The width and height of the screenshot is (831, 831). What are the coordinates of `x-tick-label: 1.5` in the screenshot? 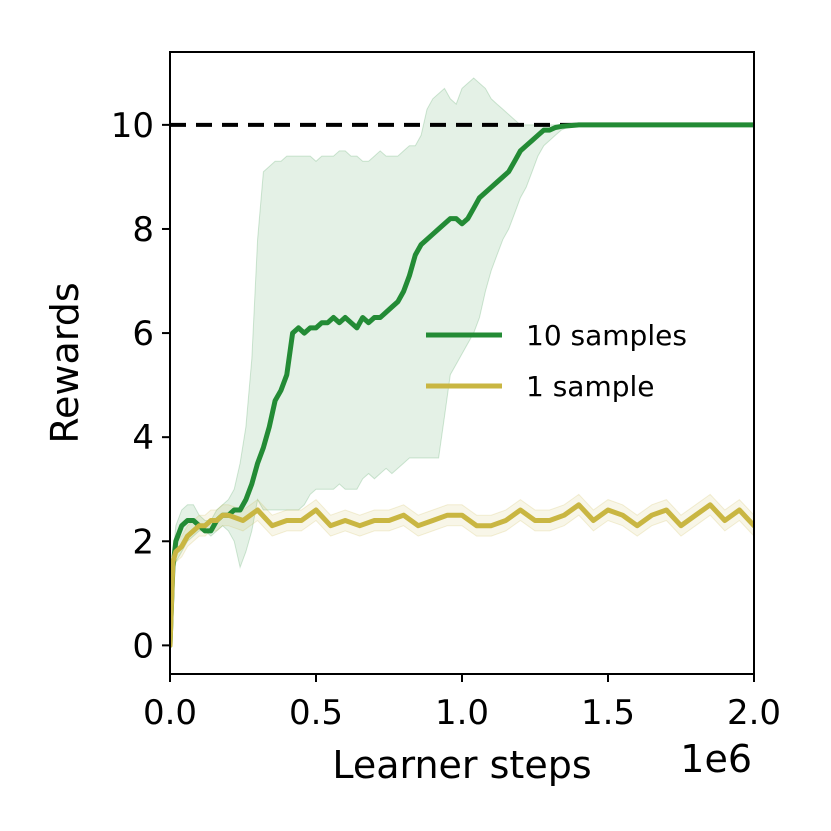 It's located at (608, 713).